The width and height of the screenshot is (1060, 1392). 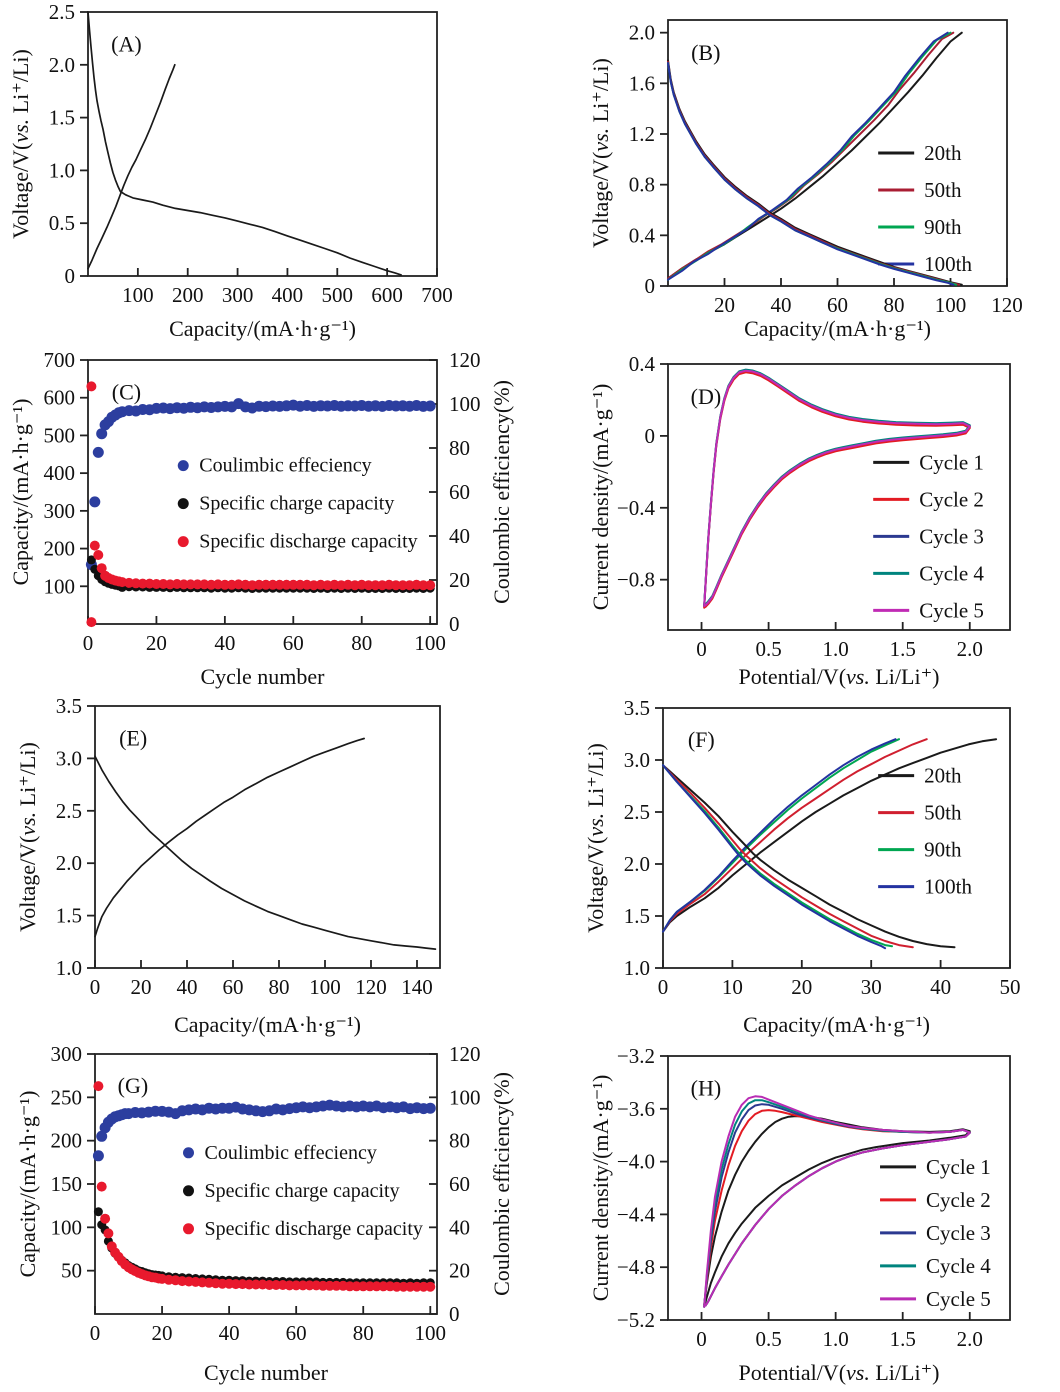 What do you see at coordinates (637, 812) in the screenshot?
I see `y-tick-label: 2.5` at bounding box center [637, 812].